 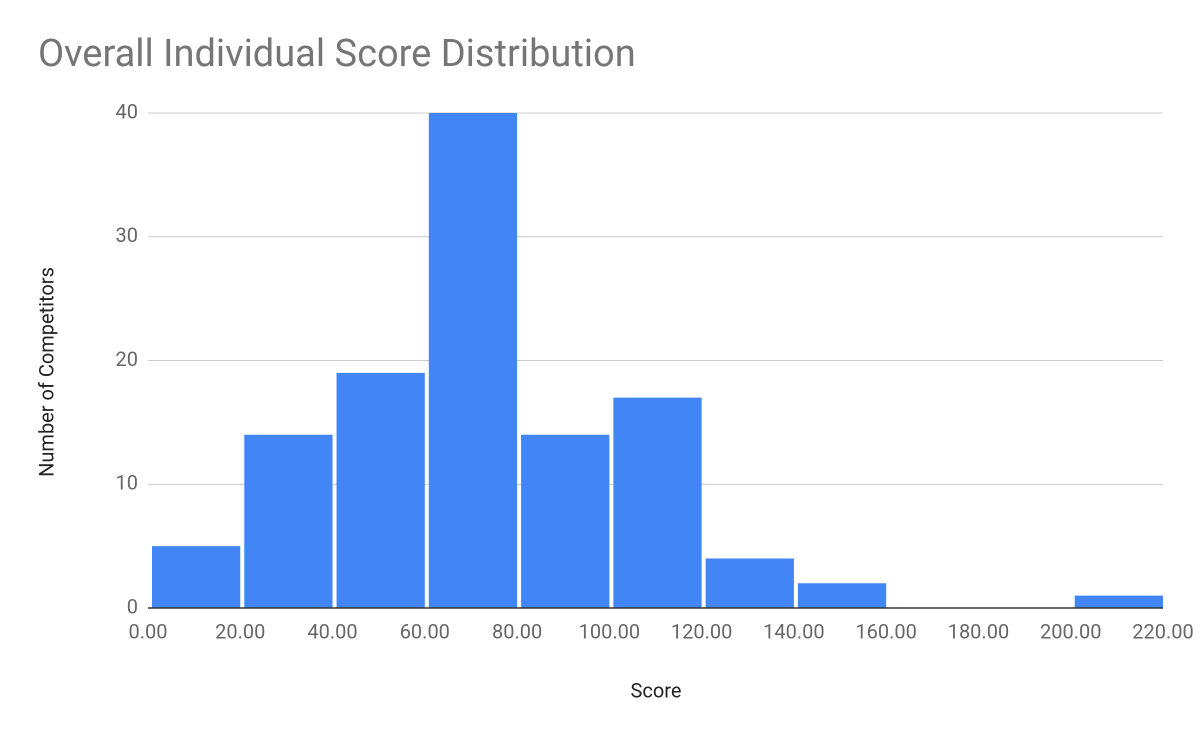 What do you see at coordinates (609, 631) in the screenshot?
I see `x-tick-label: 100.00` at bounding box center [609, 631].